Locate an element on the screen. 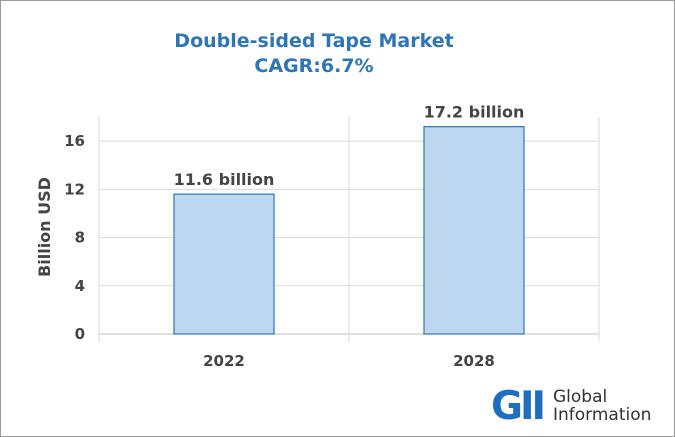 Image resolution: width=675 pixels, height=437 pixels. y-tick-4: 4 is located at coordinates (80, 286).